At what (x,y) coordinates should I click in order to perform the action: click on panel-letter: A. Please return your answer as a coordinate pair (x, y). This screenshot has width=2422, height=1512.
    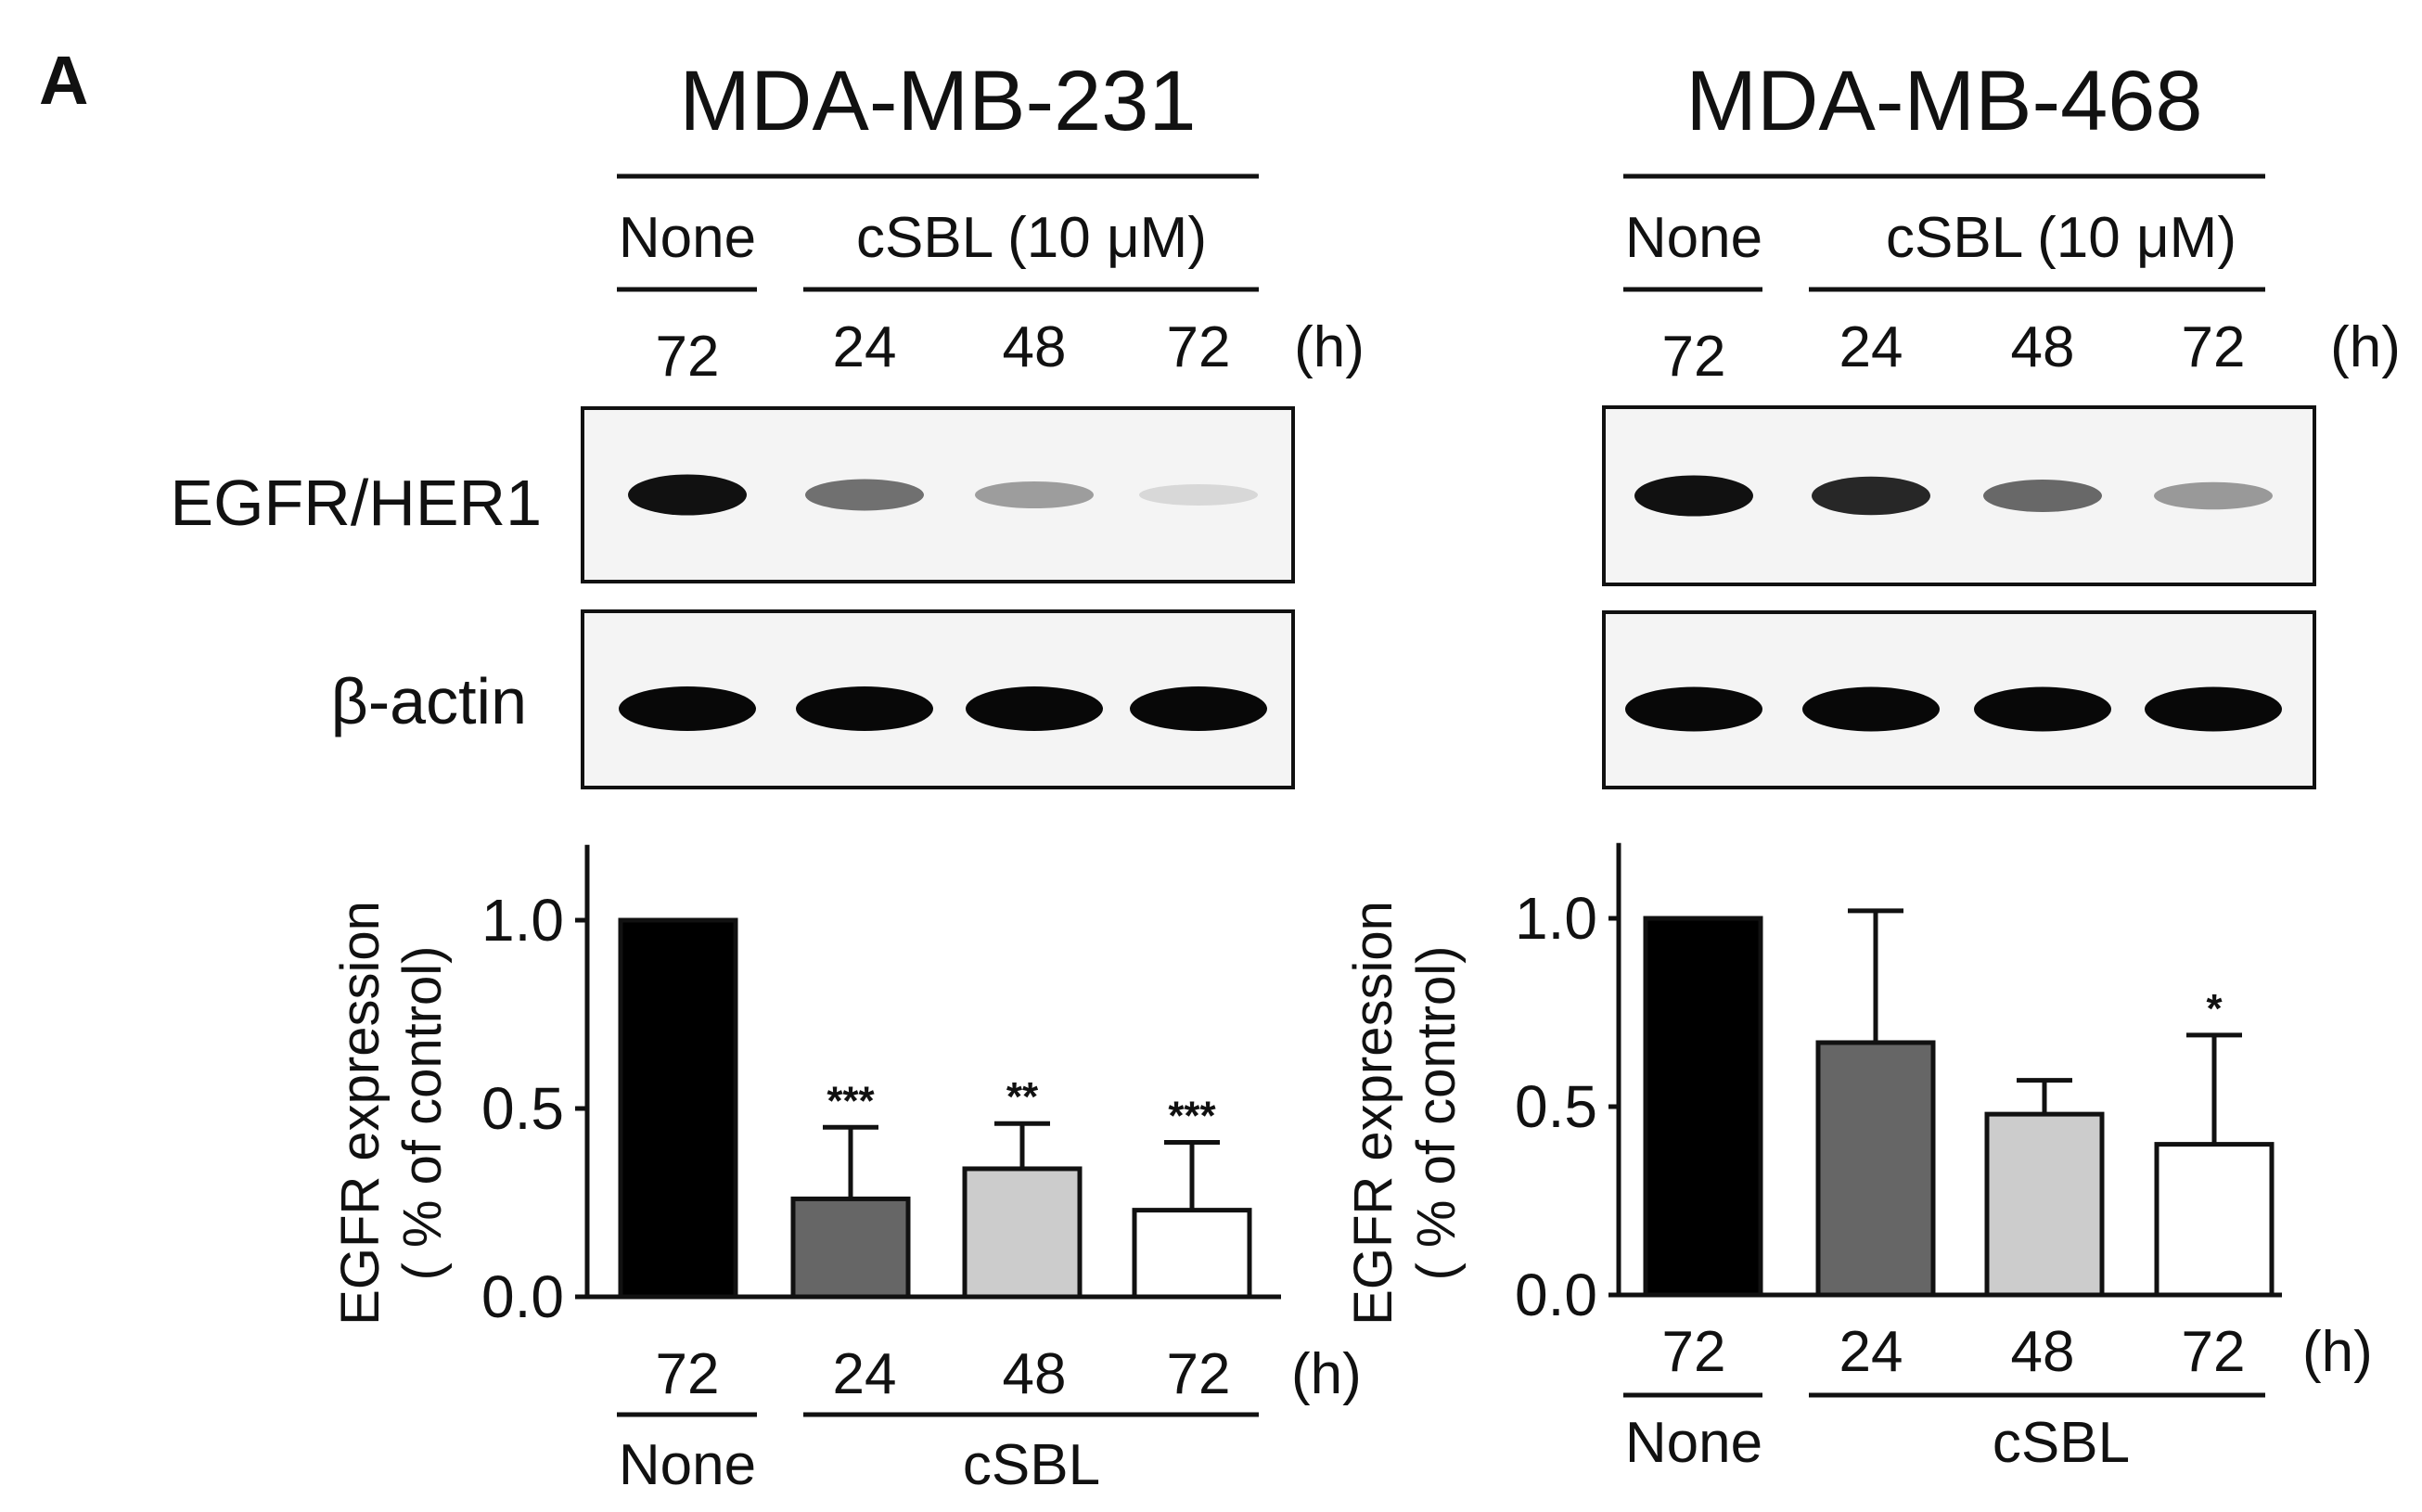
    Looking at the image, I should click on (63, 81).